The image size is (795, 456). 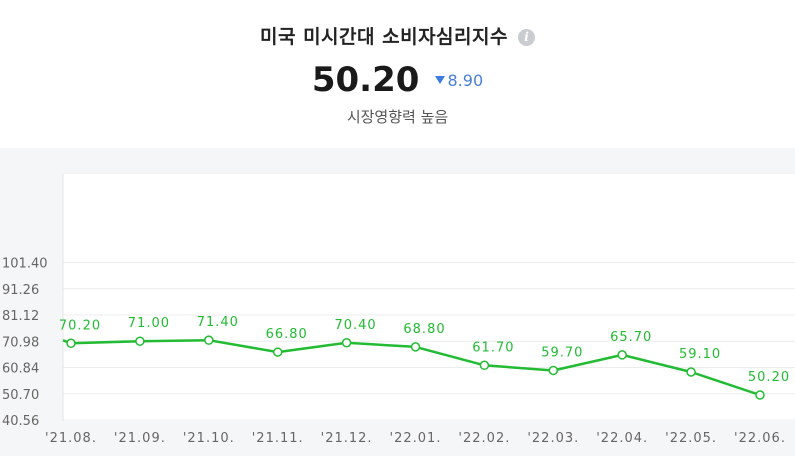 I want to click on x-tick-label: '21.09., so click(x=140, y=438).